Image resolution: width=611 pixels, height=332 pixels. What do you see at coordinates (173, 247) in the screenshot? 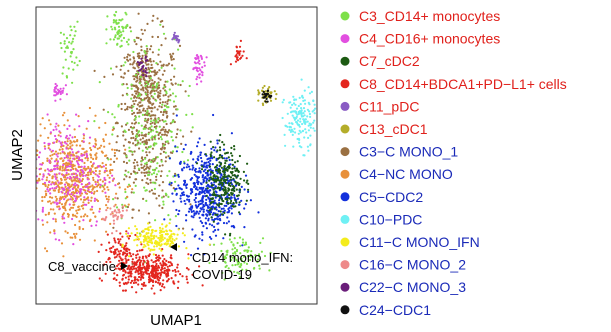
I see `annotation-arrow` at bounding box center [173, 247].